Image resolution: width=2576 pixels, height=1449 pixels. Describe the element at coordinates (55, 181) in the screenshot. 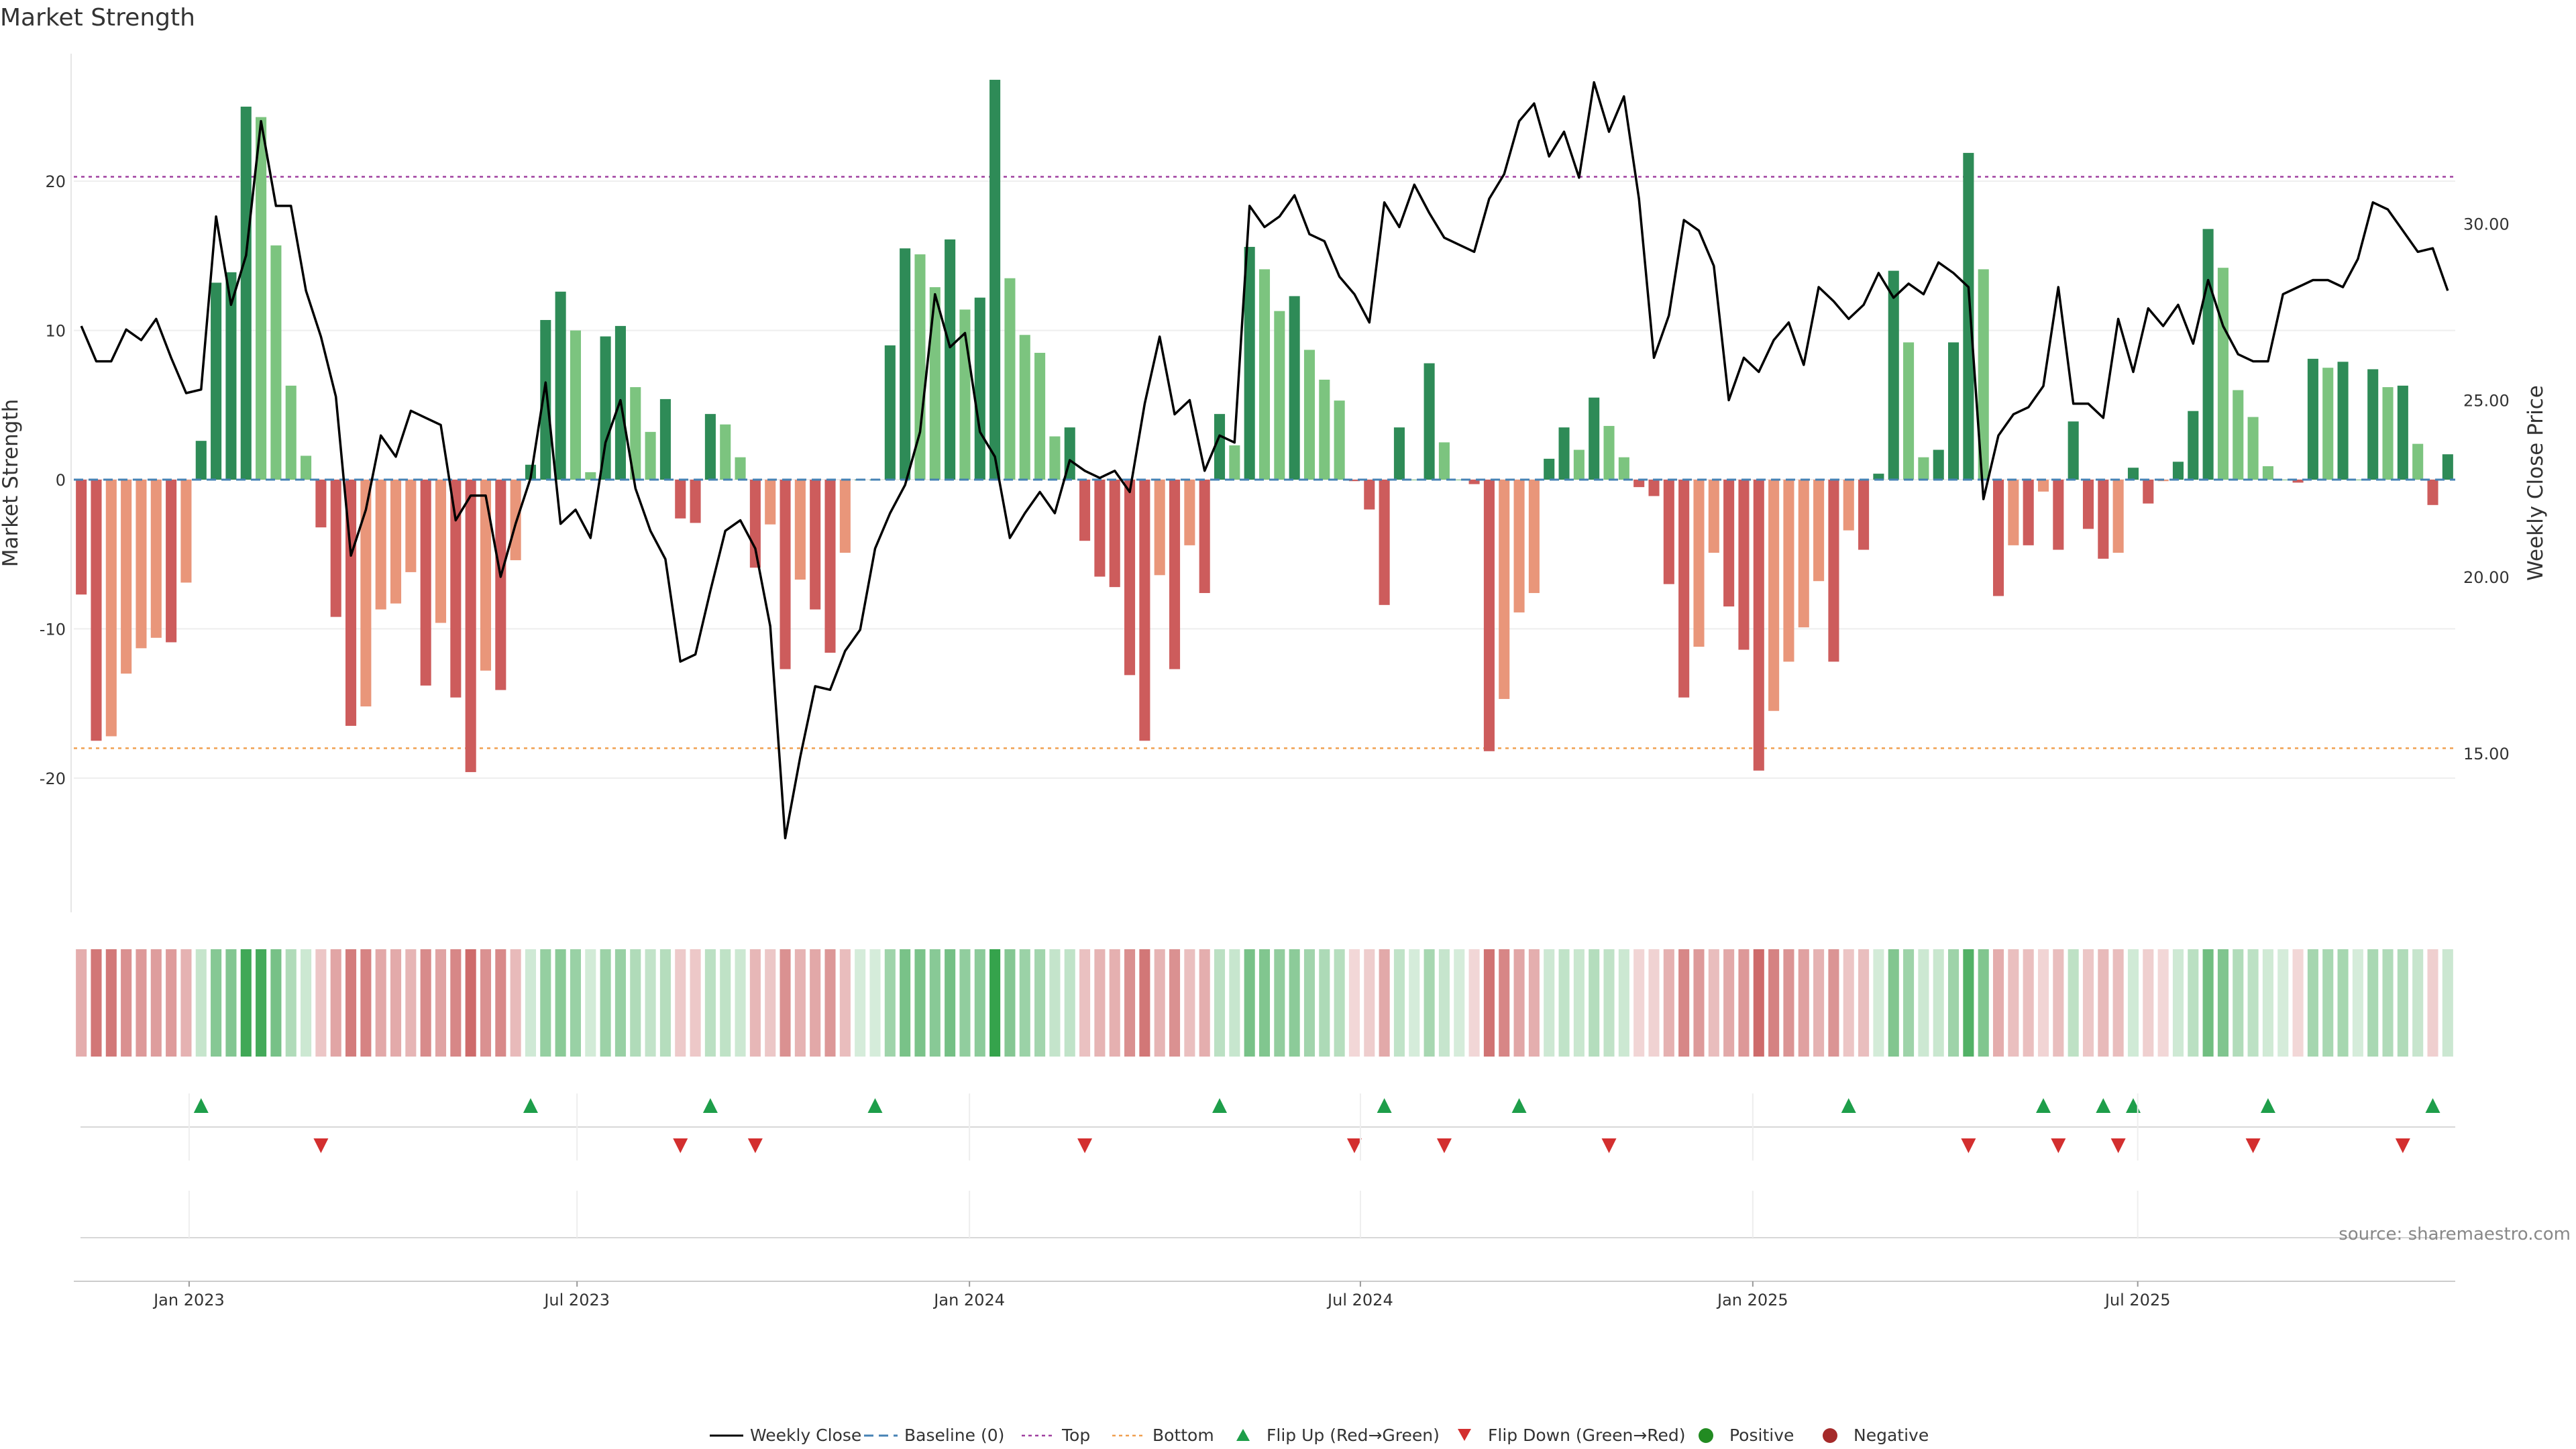

I see `left-tick-label: 20` at that location.